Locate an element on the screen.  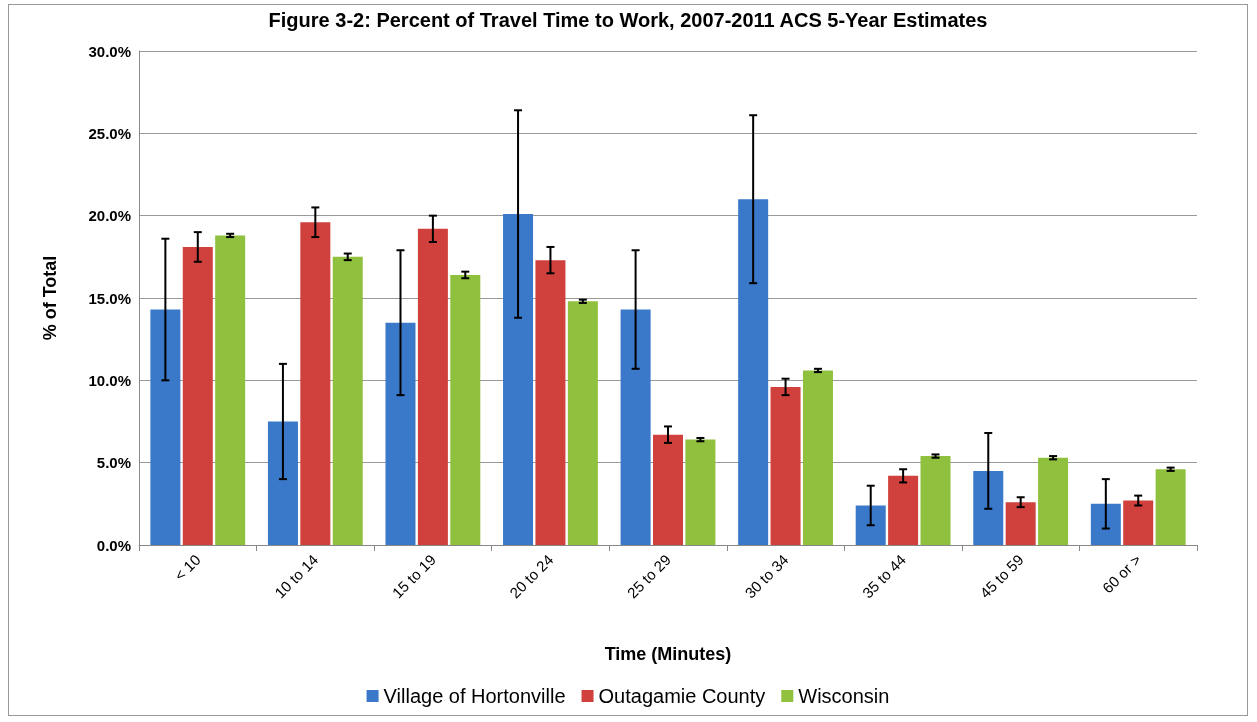
y-tick-label: 0.0% is located at coordinates (113, 545).